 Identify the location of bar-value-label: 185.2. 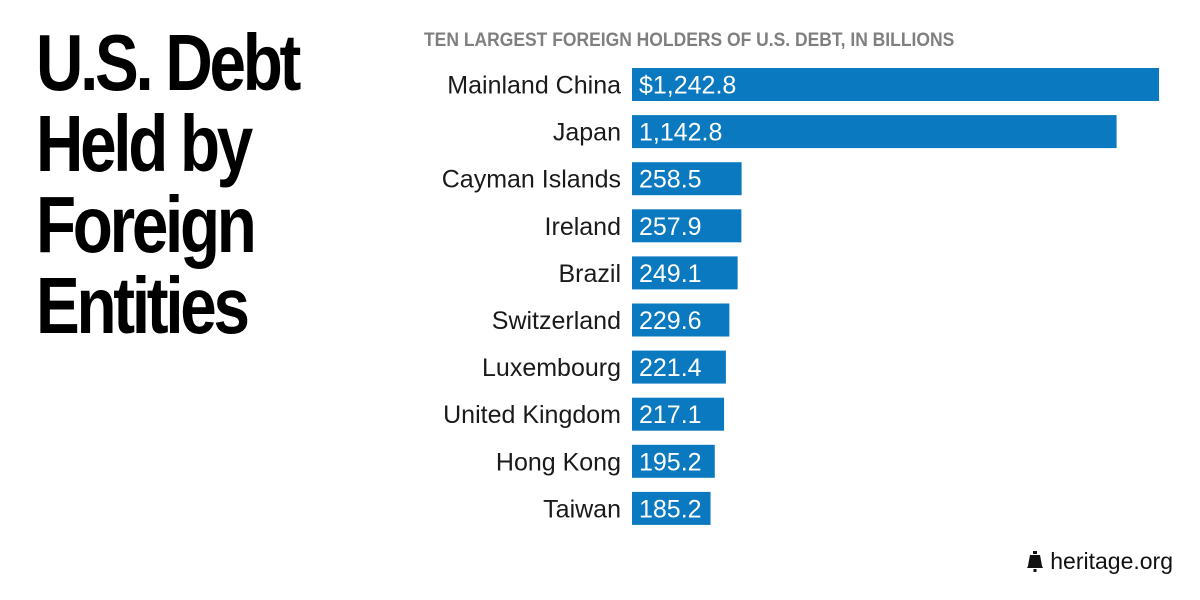
(670, 509).